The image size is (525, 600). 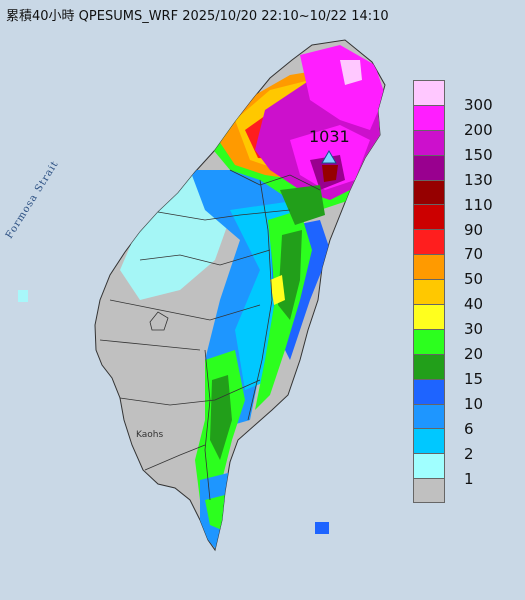 What do you see at coordinates (329, 157) in the screenshot?
I see `max-rainfall-triangle-icon` at bounding box center [329, 157].